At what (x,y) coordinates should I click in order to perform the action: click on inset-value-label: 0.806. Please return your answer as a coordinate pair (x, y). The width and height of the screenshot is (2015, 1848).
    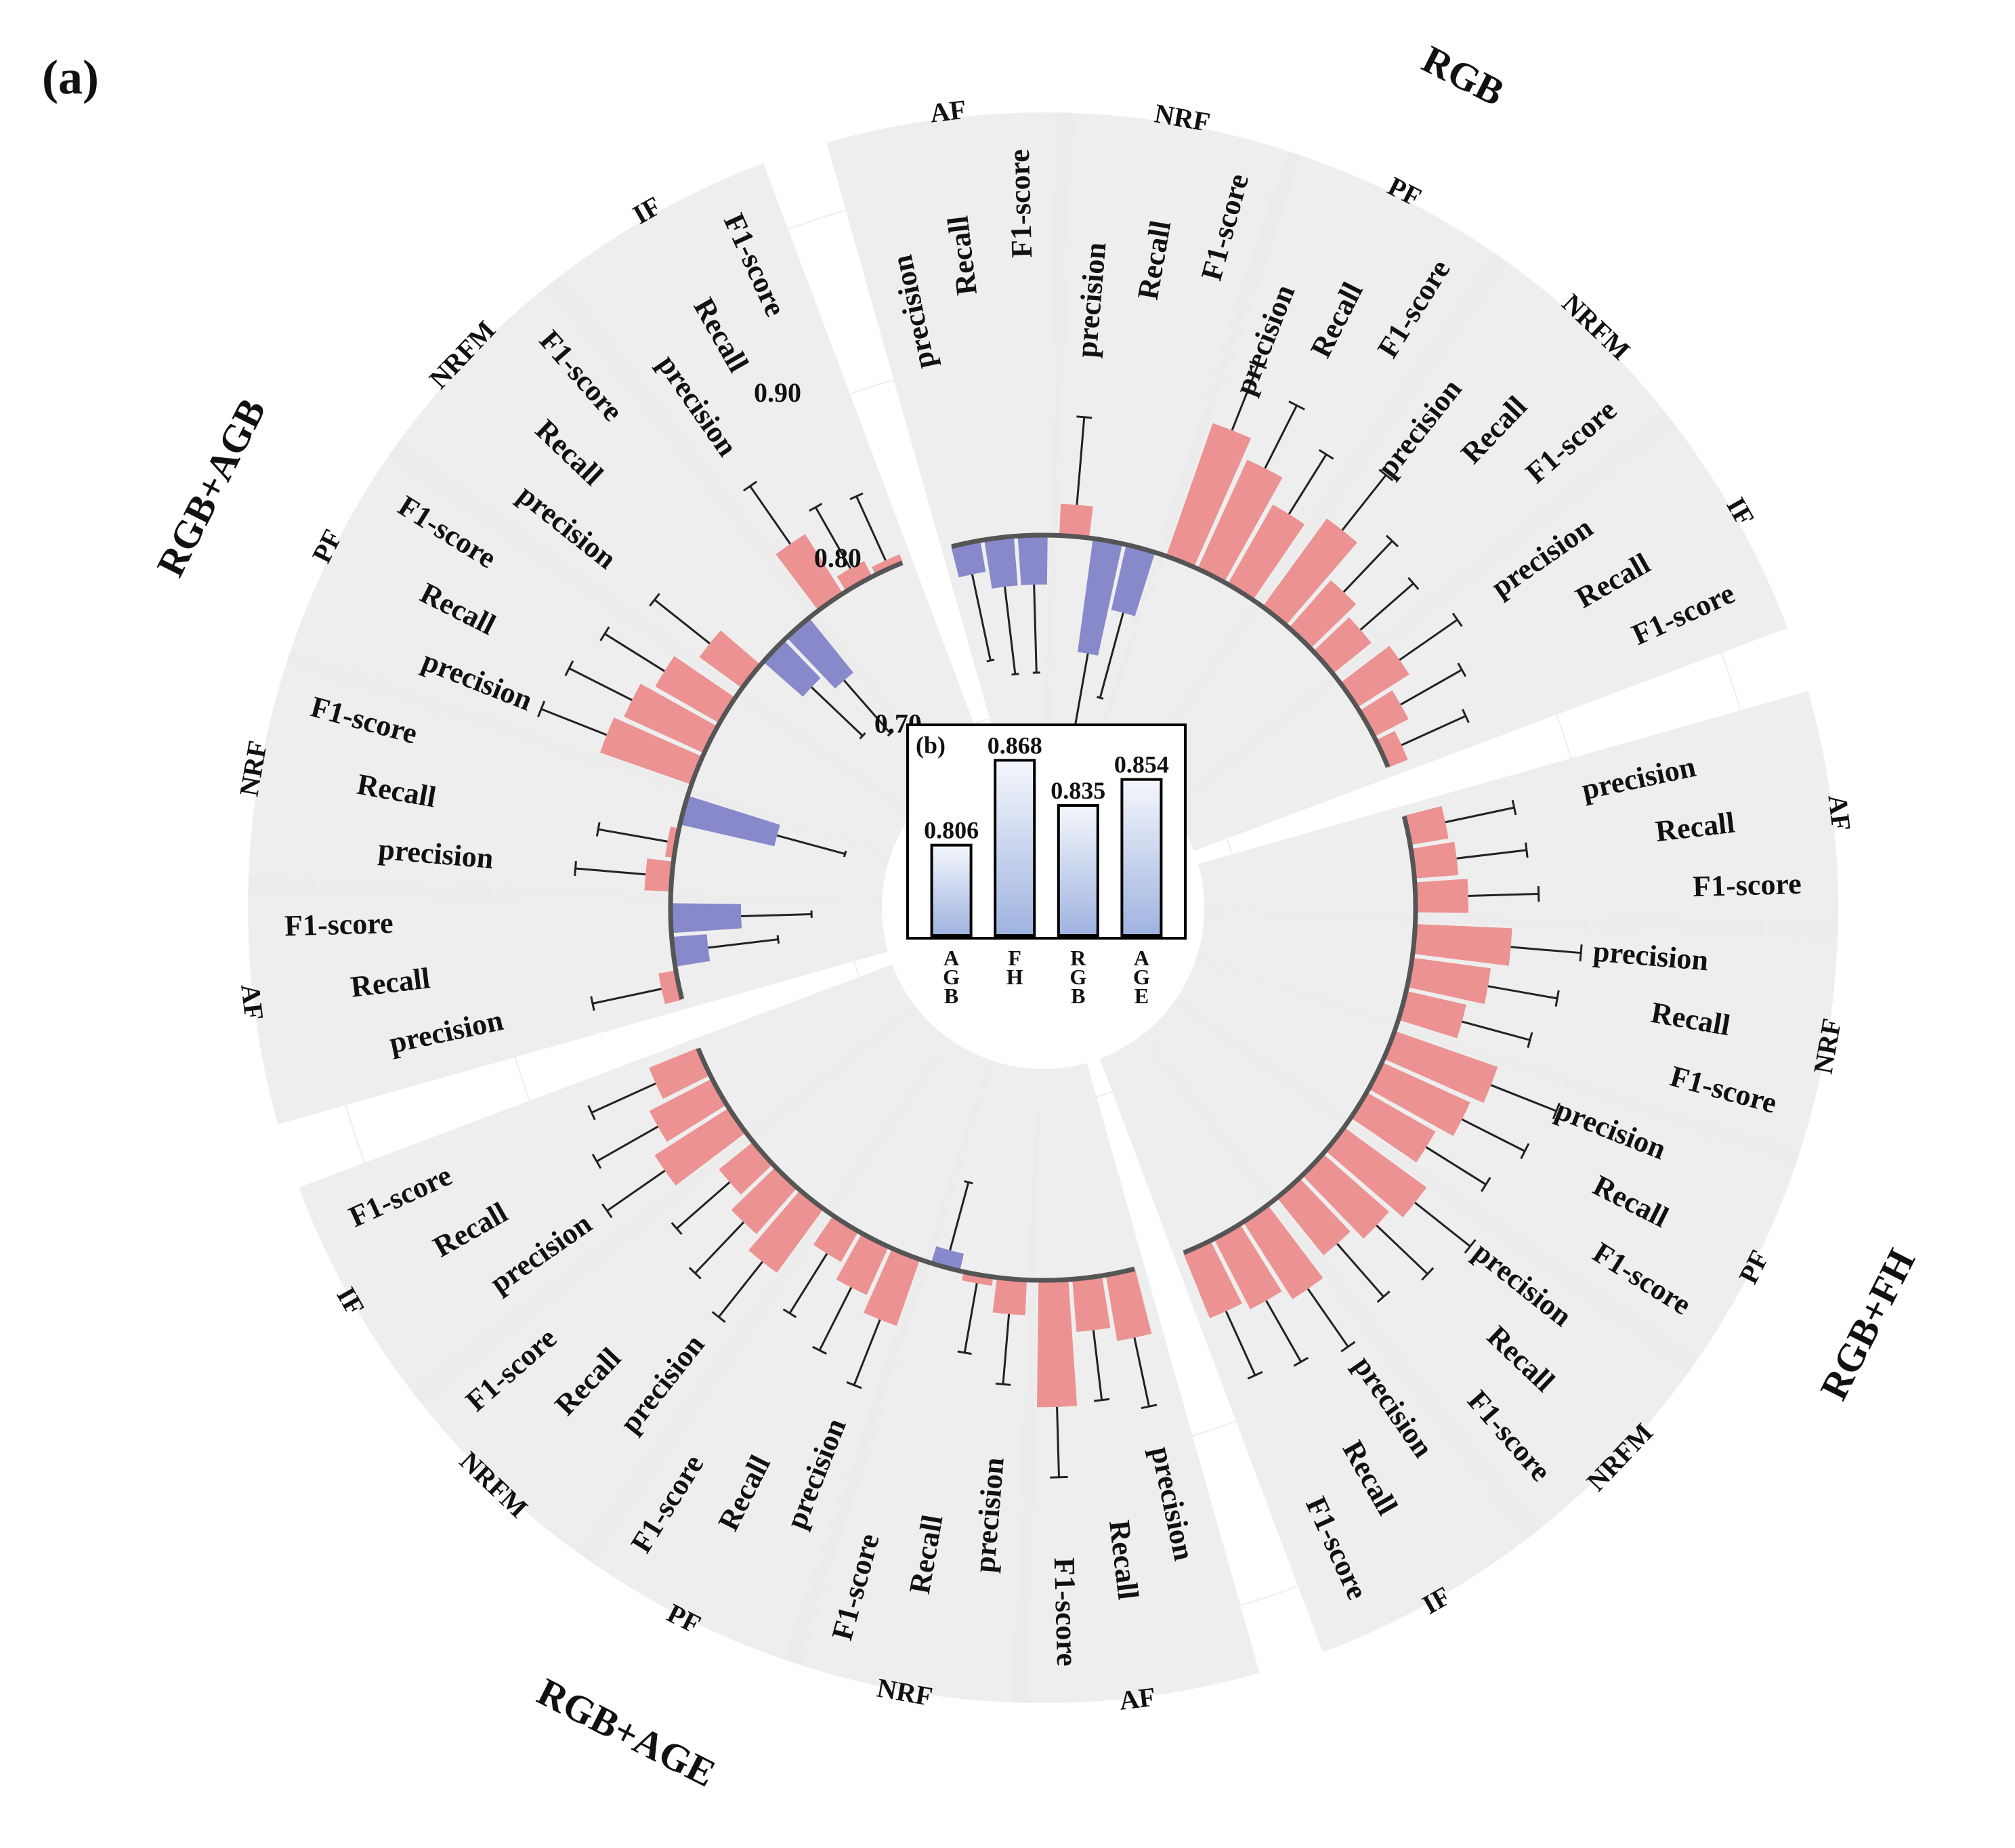
    Looking at the image, I should click on (952, 830).